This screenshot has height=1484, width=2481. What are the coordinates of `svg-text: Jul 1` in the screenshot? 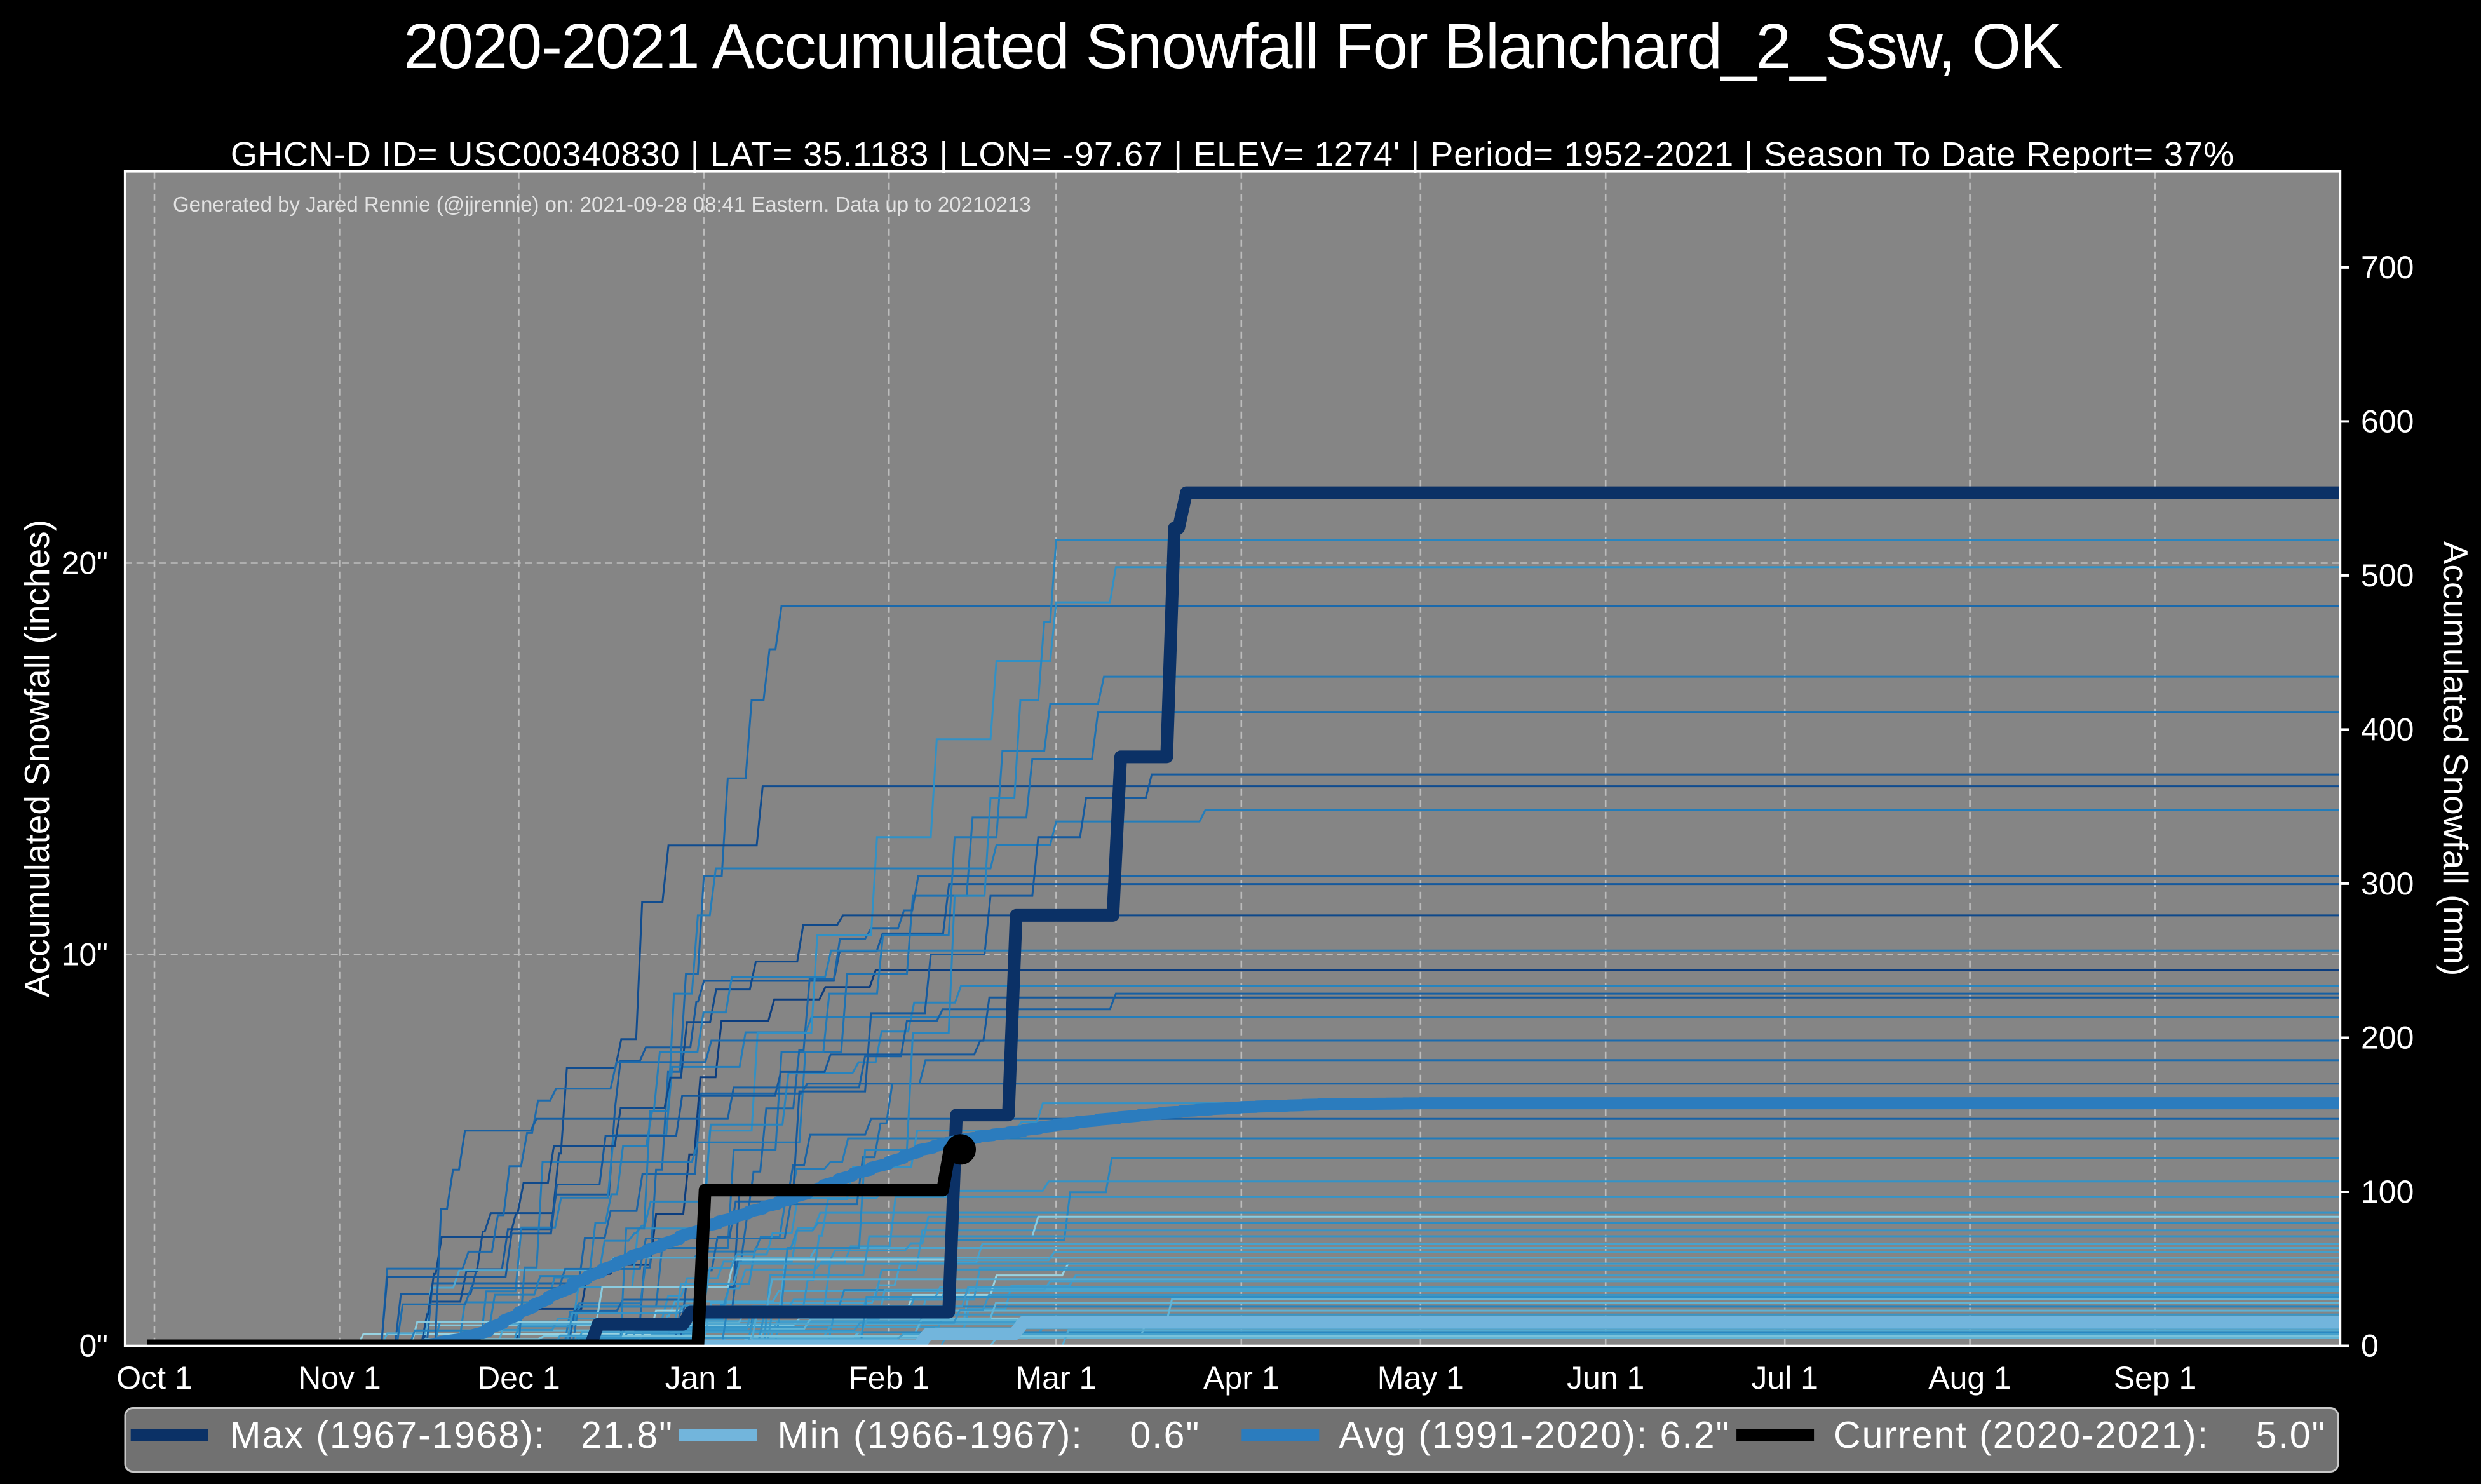 It's located at (1784, 1378).